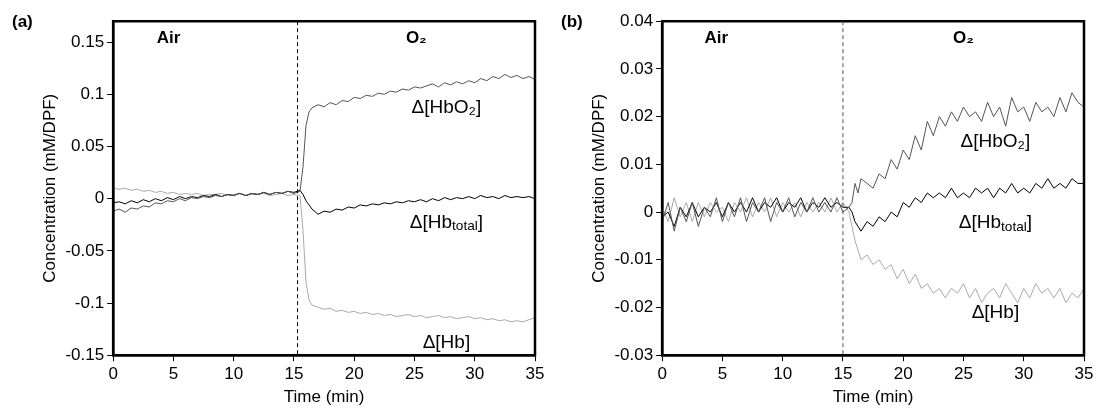  What do you see at coordinates (89, 302) in the screenshot?
I see `y-tick-label: -0.1` at bounding box center [89, 302].